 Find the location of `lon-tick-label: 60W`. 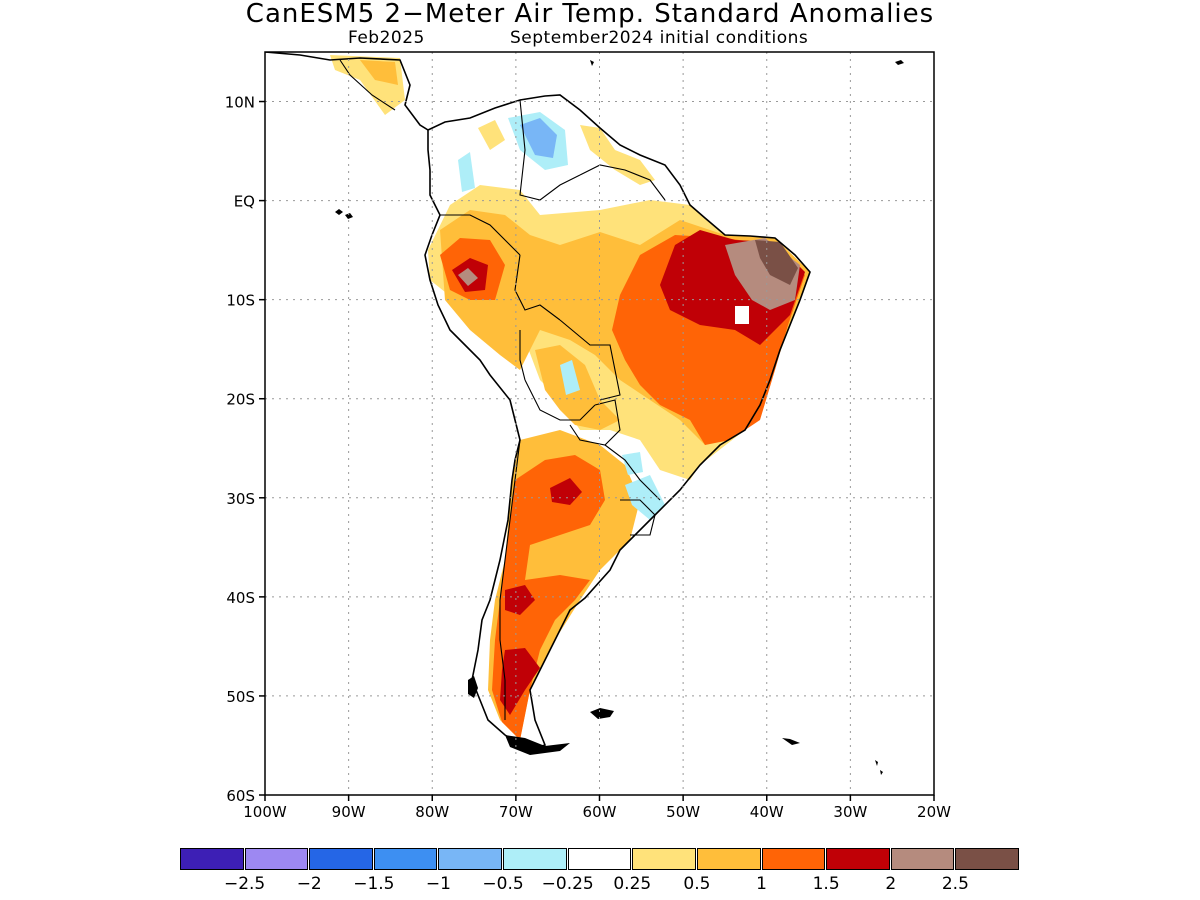

lon-tick-label: 60W is located at coordinates (600, 812).